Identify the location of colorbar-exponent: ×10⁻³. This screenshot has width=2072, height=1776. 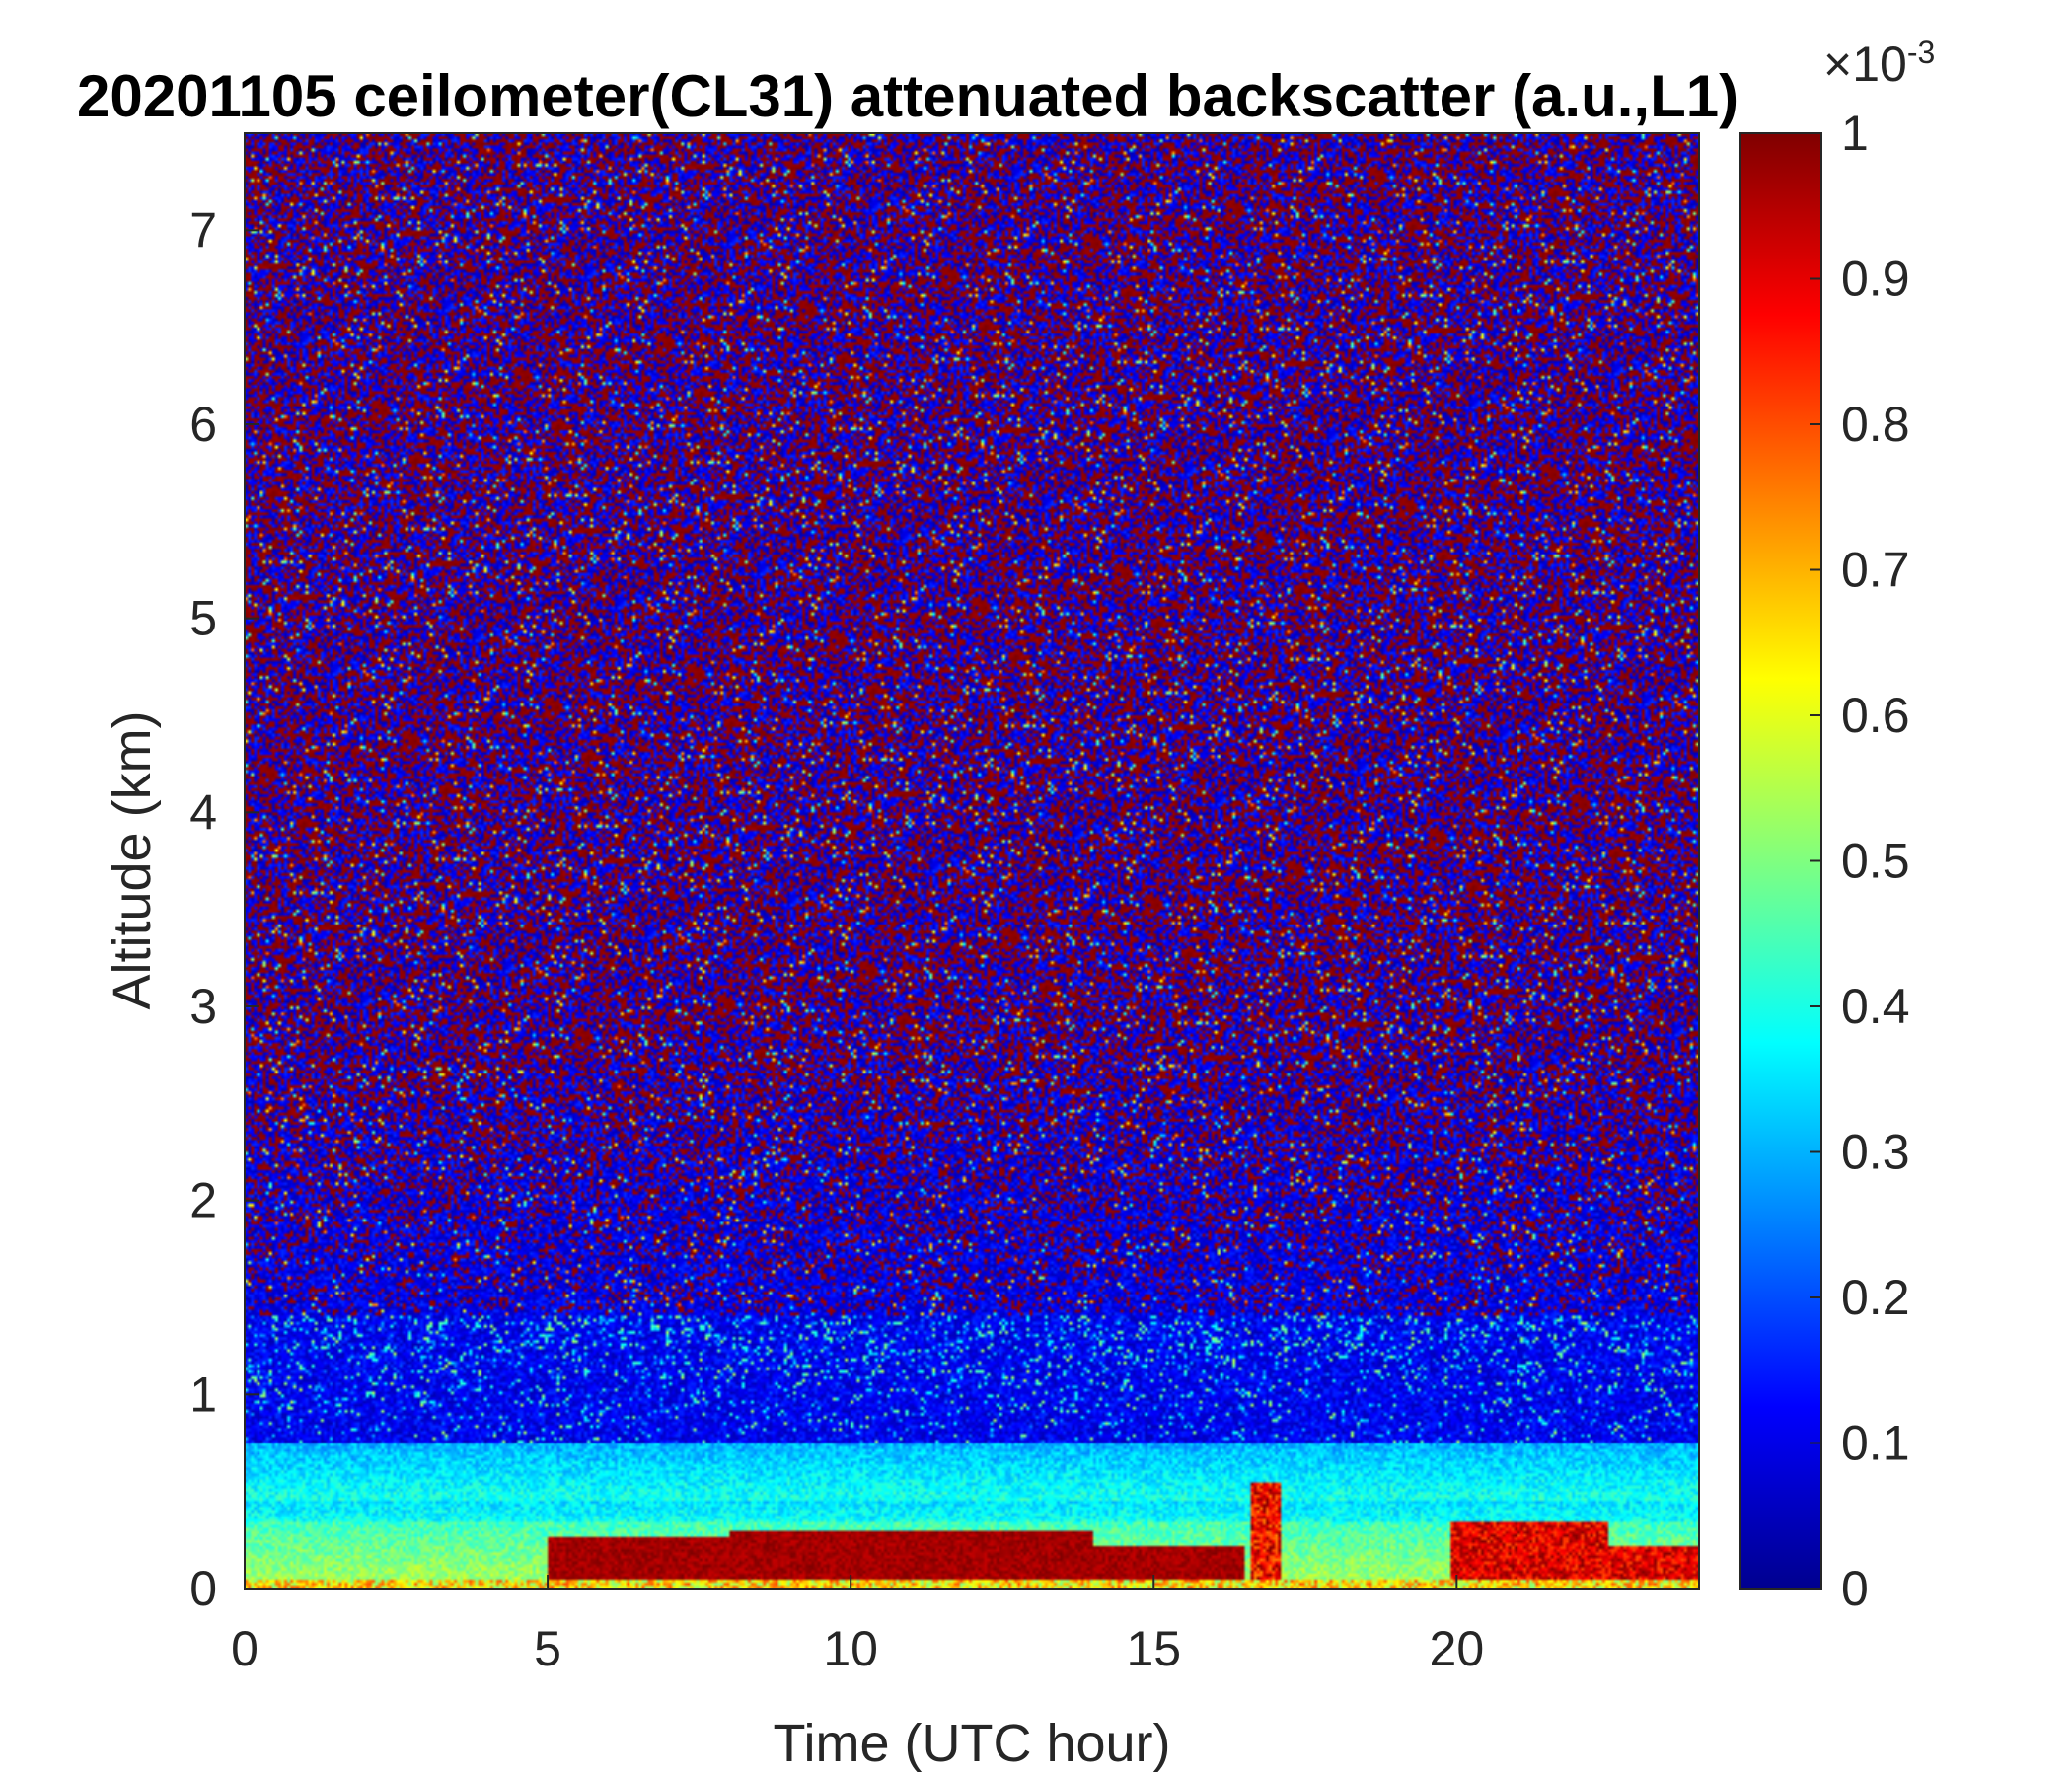
(1879, 64).